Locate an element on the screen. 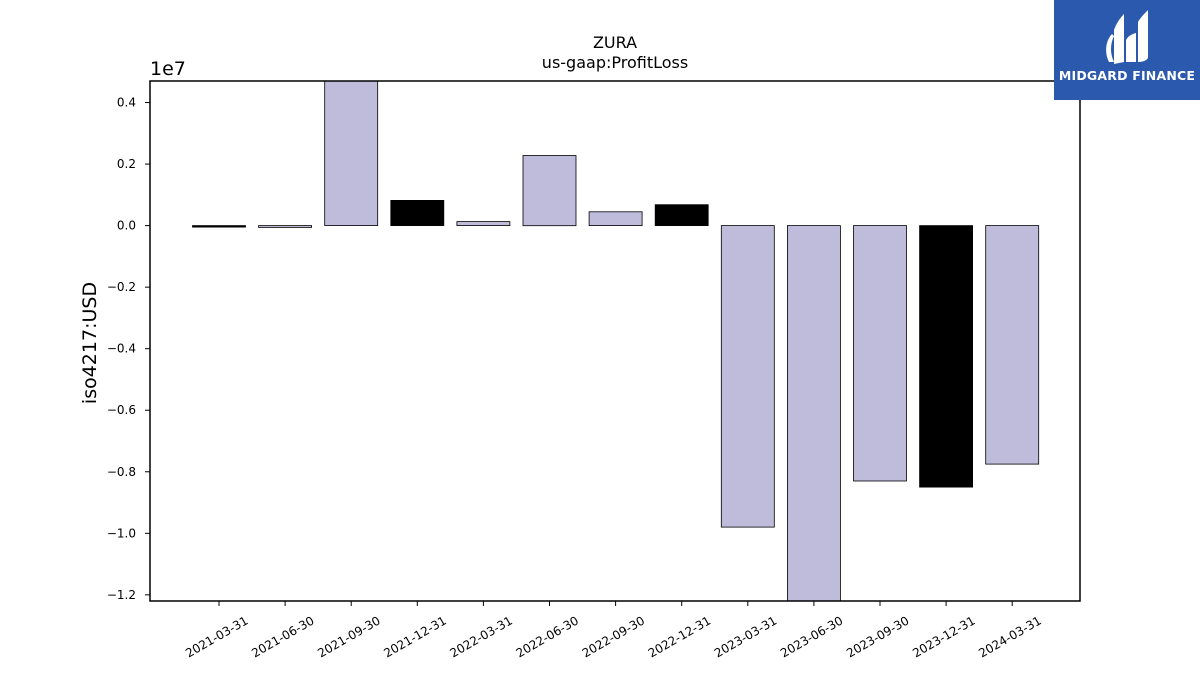  x-tick-label: 2022-06-30 is located at coordinates (547, 636).